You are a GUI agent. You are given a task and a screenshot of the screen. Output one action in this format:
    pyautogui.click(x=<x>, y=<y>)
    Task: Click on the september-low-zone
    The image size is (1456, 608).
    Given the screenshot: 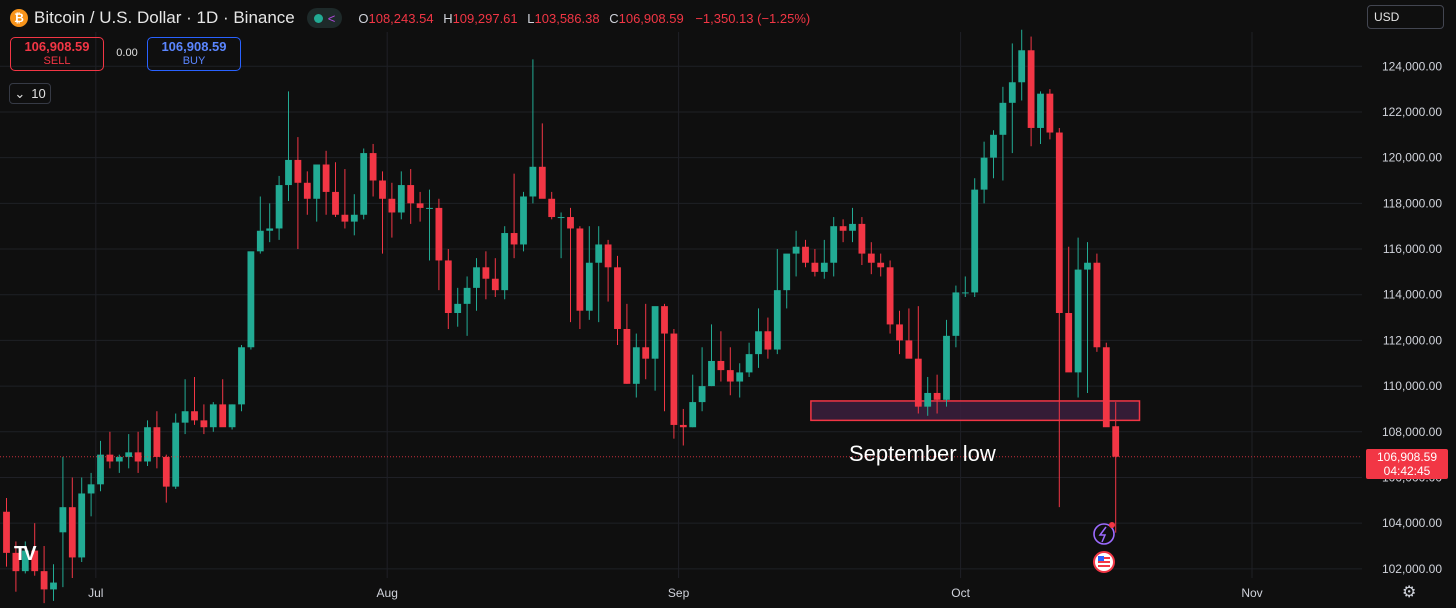 What is the action you would take?
    pyautogui.click(x=975, y=411)
    